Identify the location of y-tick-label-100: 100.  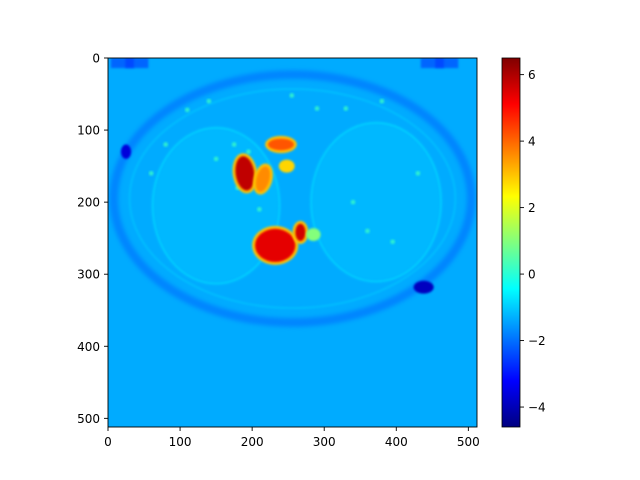
(88, 131).